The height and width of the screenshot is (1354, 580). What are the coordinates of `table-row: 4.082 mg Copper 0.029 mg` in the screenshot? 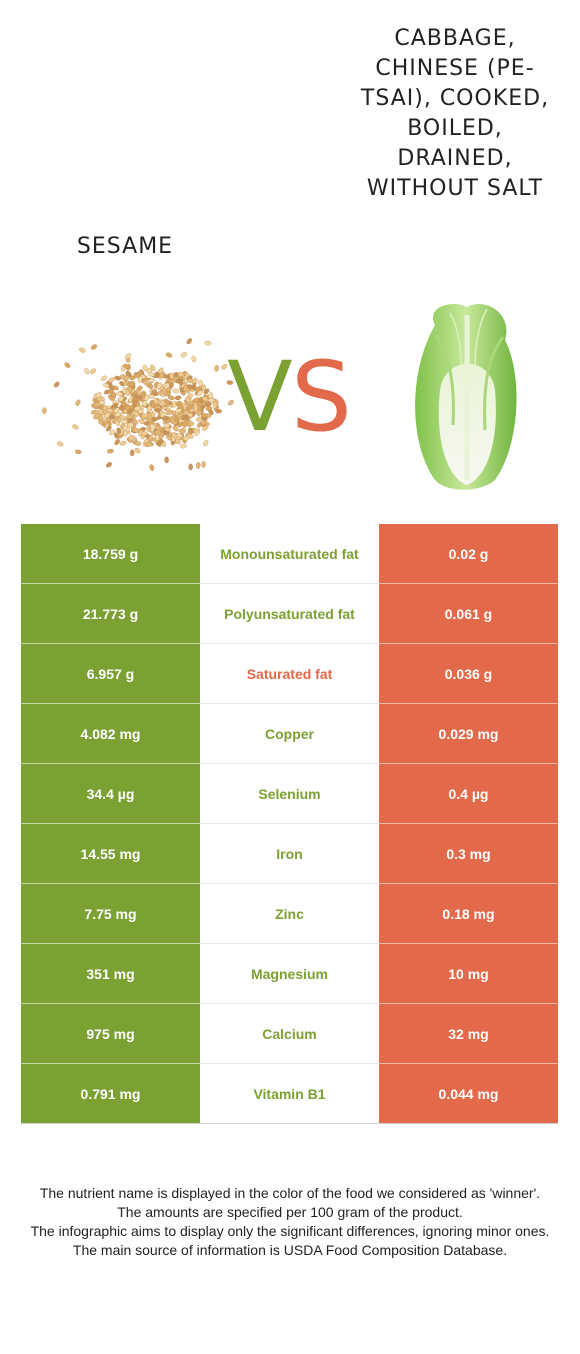 It's located at (289, 734).